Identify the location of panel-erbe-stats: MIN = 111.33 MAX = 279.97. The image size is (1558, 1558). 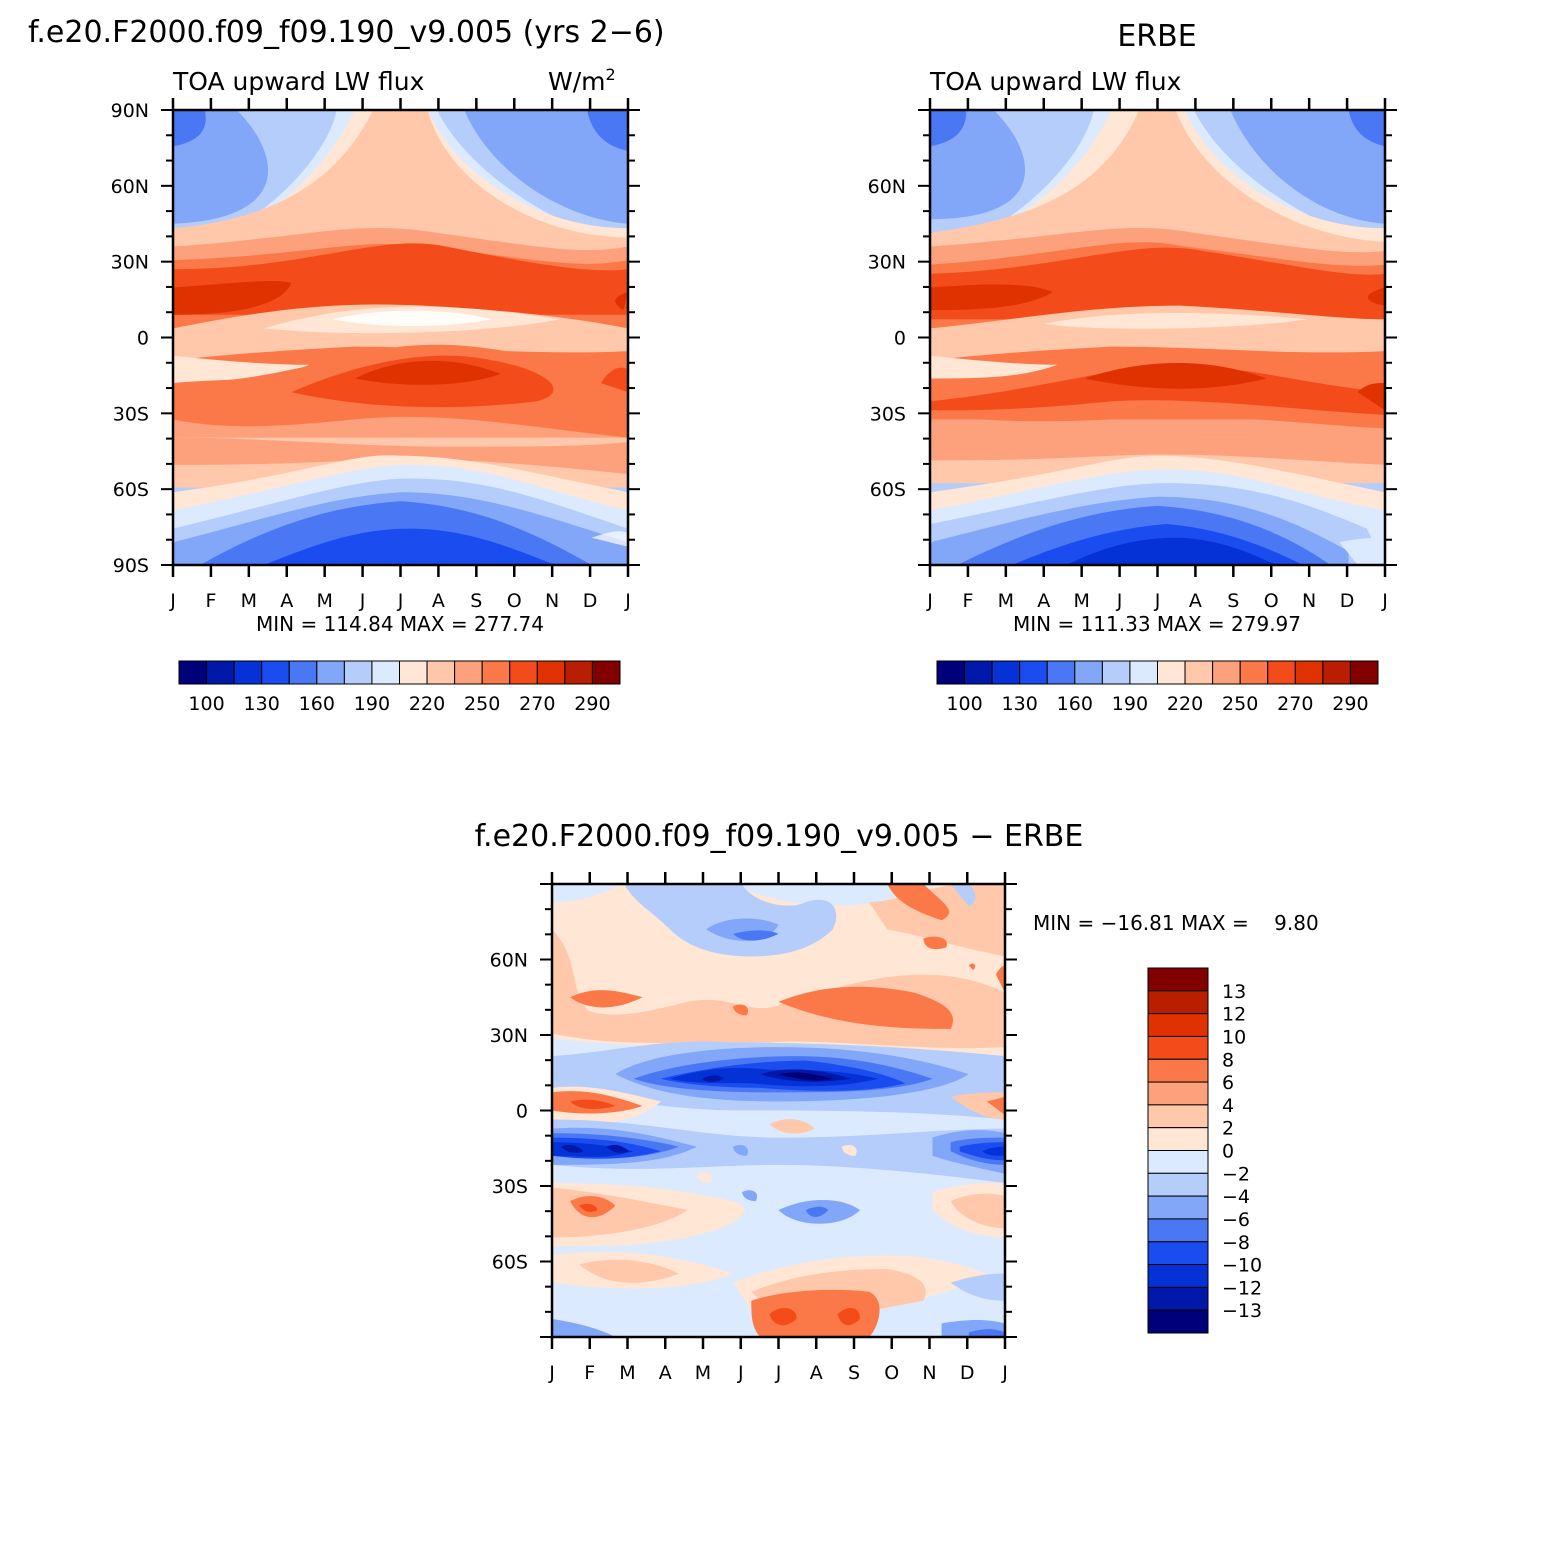
(1157, 624).